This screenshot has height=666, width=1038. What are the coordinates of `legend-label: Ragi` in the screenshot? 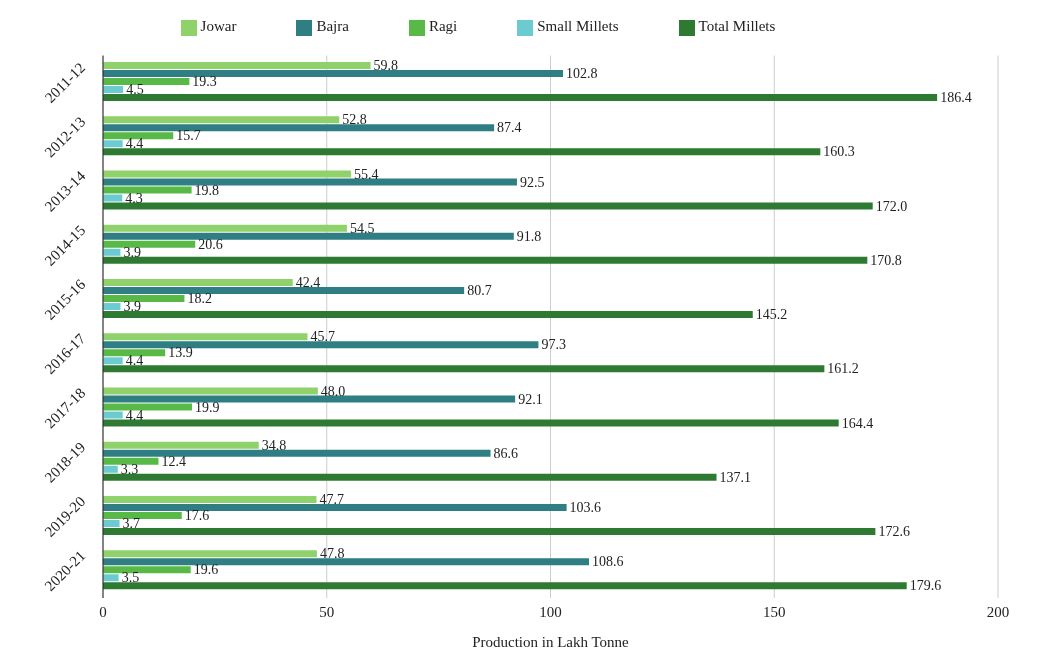 It's located at (443, 26).